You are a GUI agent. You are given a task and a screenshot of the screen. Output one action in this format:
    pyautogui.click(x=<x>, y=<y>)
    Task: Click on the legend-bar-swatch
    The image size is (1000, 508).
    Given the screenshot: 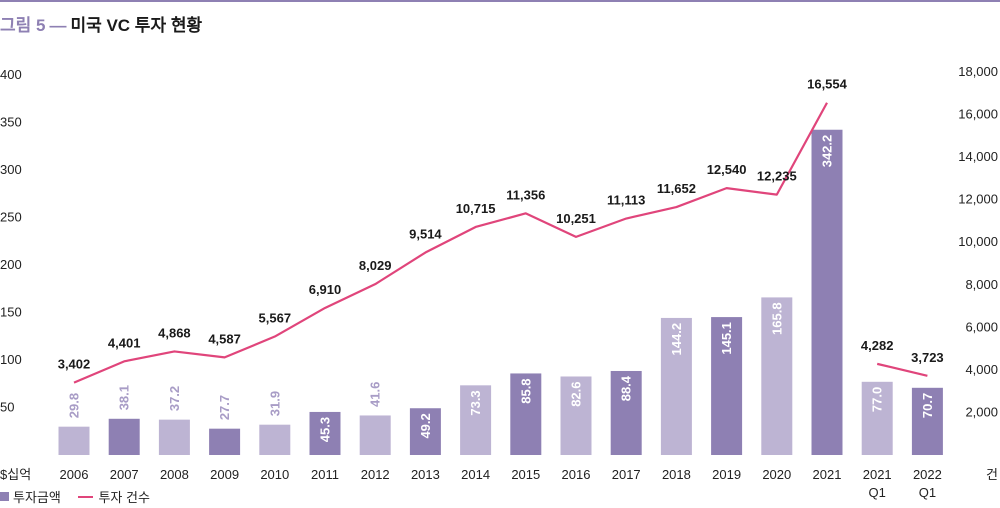 What is the action you would take?
    pyautogui.click(x=4, y=496)
    